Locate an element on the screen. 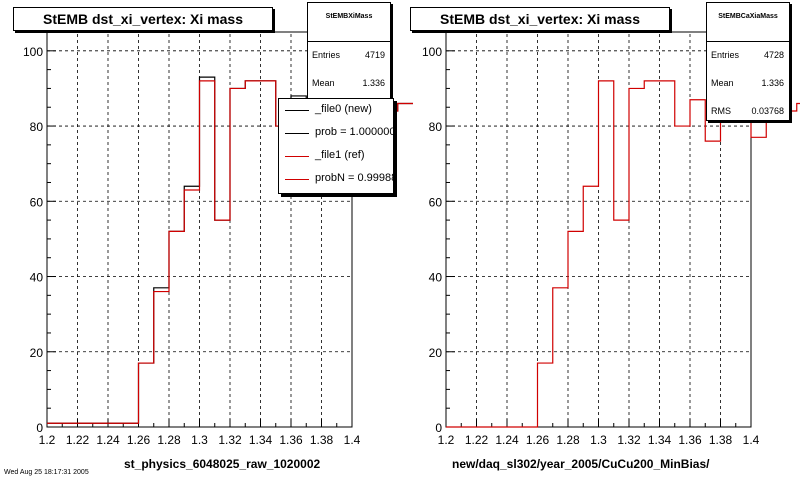 The height and width of the screenshot is (480, 800). legend-label-ref: _file1 (ref) is located at coordinates (340, 155).